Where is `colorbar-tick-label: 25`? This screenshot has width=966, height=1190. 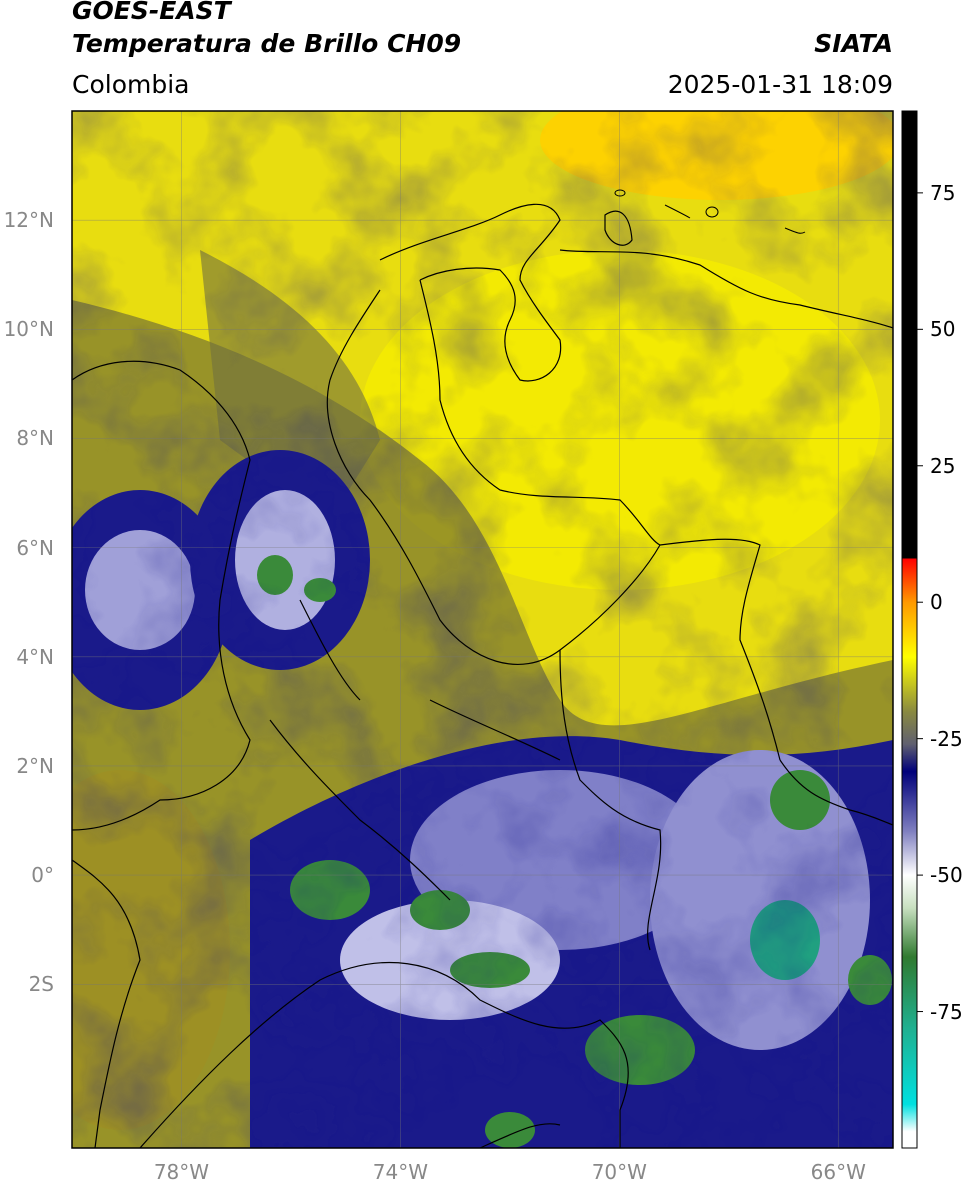 colorbar-tick-label: 25 is located at coordinates (943, 465).